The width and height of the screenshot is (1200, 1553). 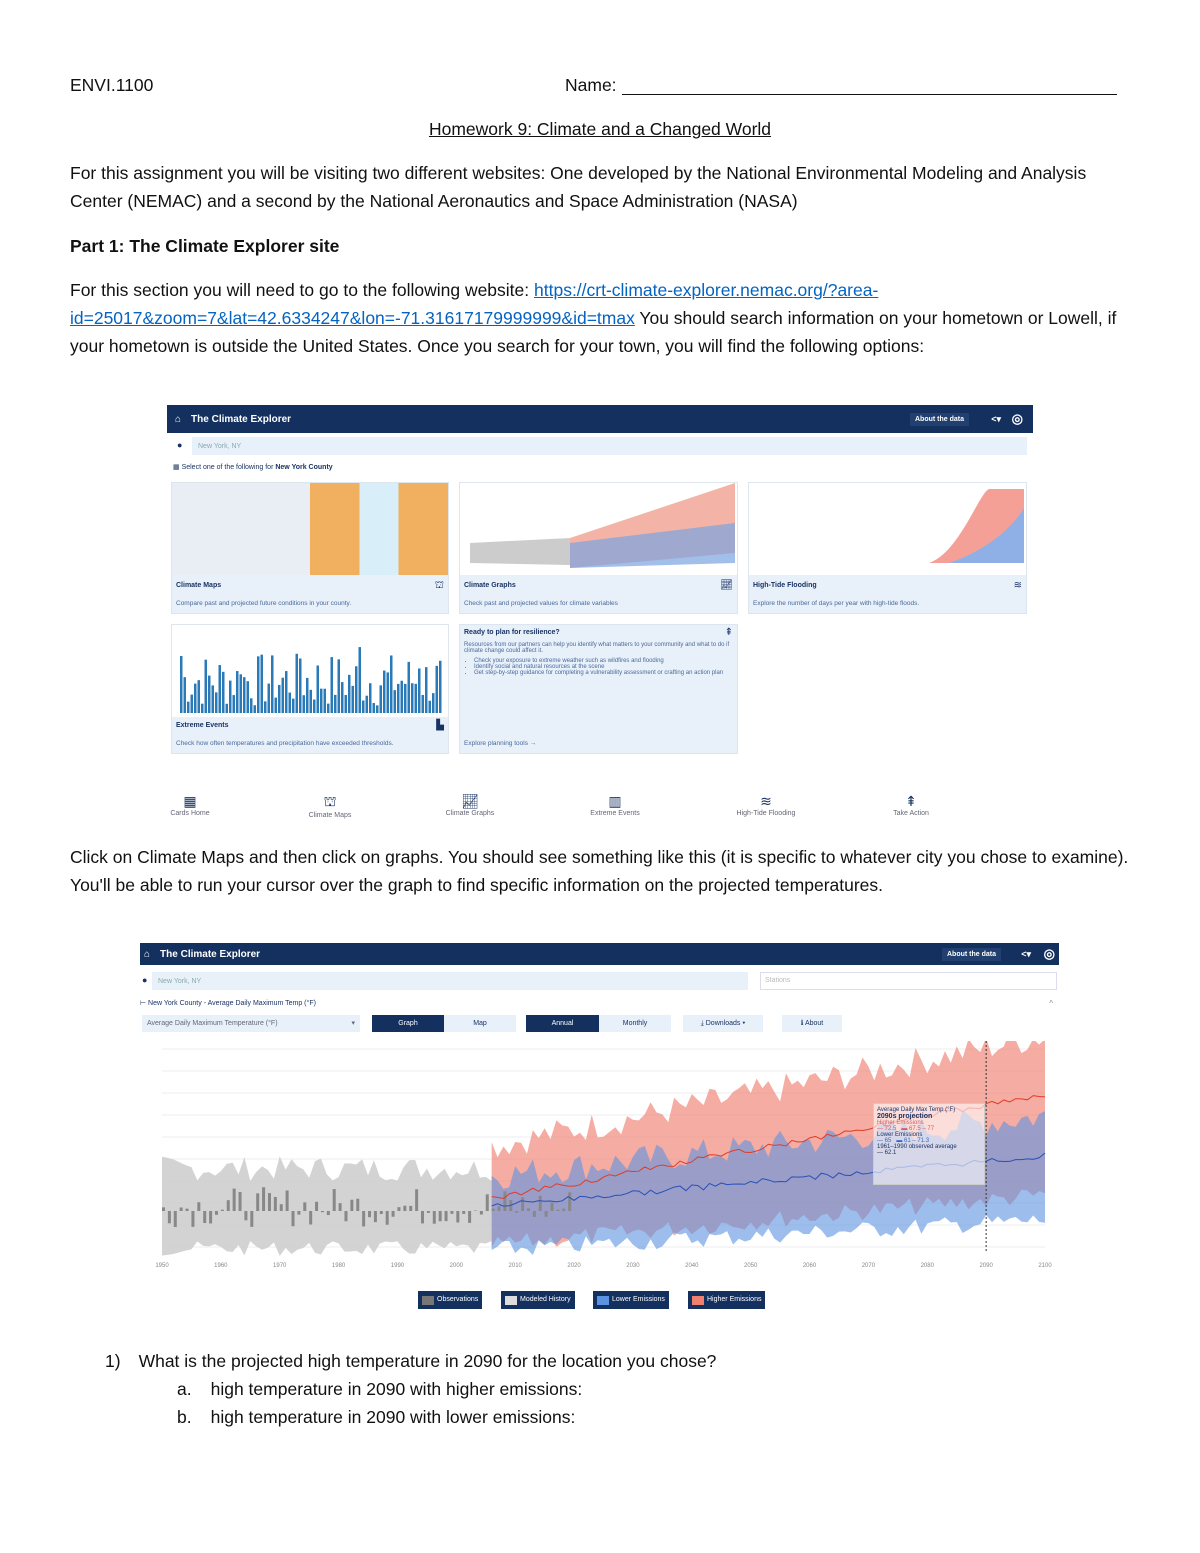 What do you see at coordinates (1045, 1266) in the screenshot?
I see `x-tick-label: 2100` at bounding box center [1045, 1266].